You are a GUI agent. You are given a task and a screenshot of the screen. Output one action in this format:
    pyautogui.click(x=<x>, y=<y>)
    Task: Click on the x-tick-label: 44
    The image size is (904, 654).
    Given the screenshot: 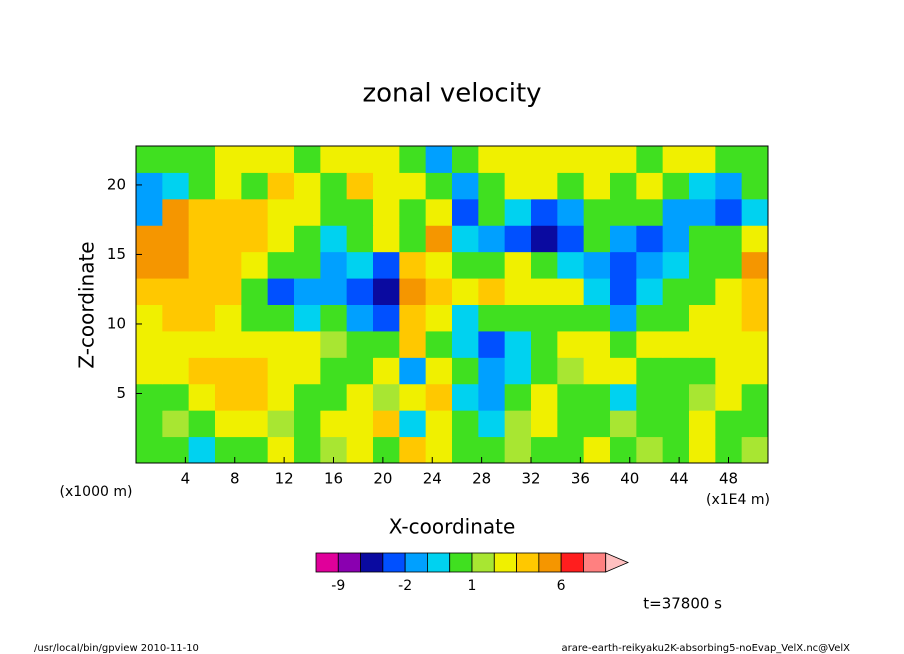 What is the action you would take?
    pyautogui.click(x=679, y=479)
    